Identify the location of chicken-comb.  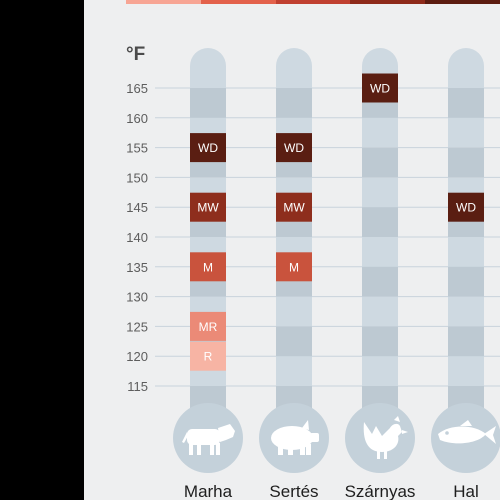
(397, 419).